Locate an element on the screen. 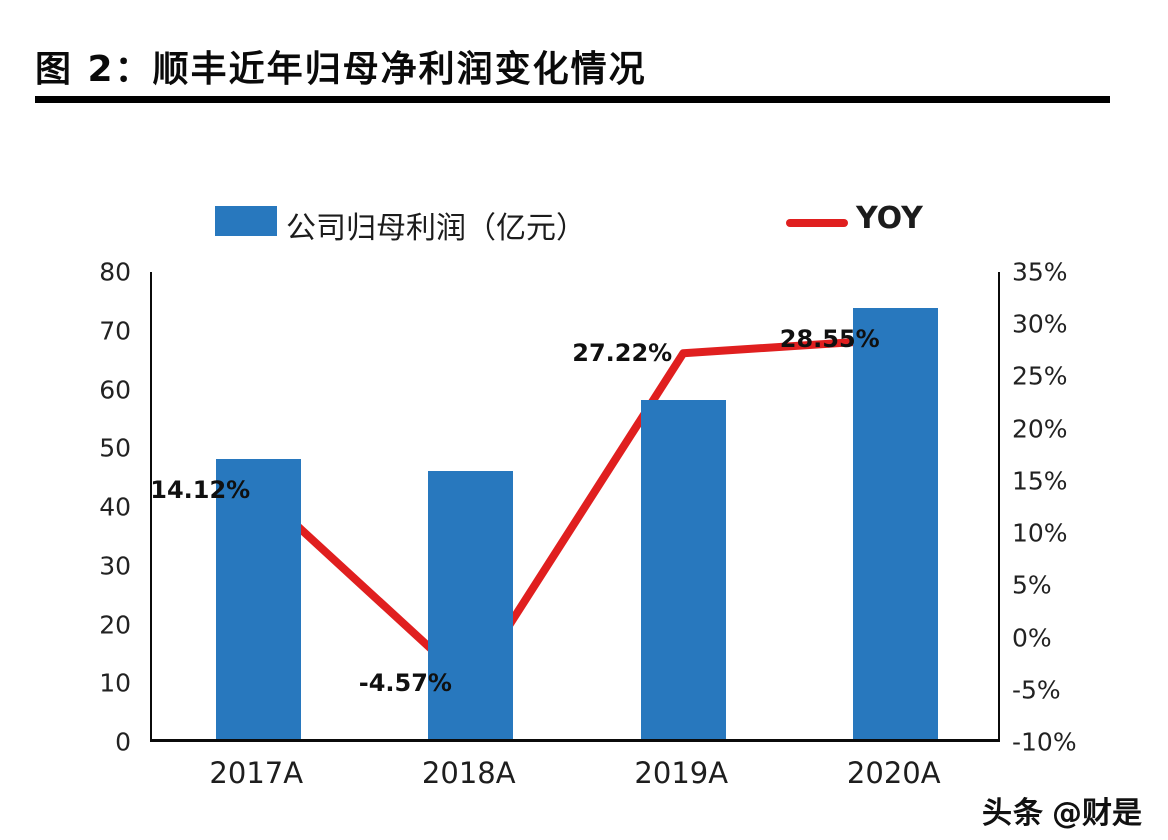  x-axis-labels: 2017A 2018A 2019A 2020A is located at coordinates (575, 776).